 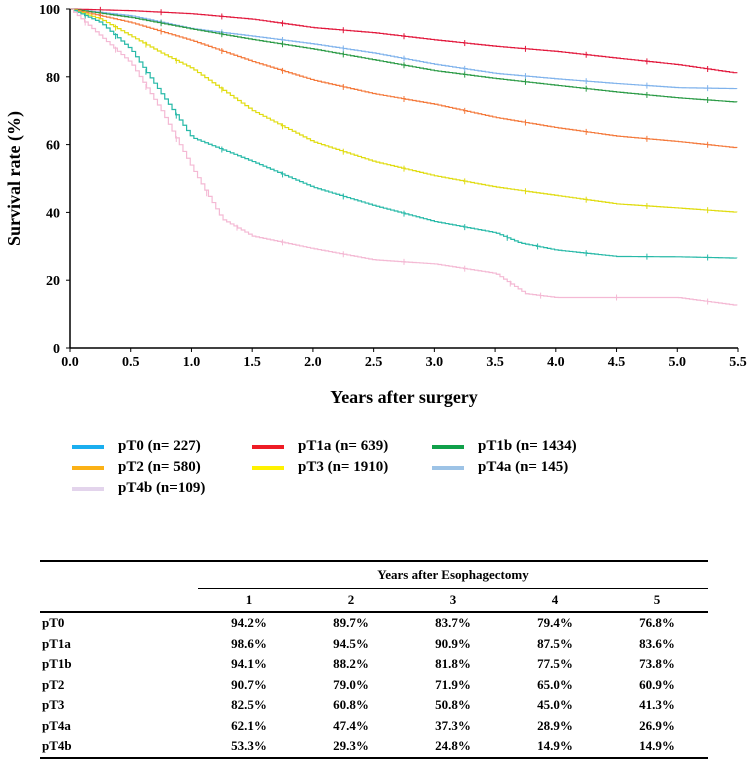 I want to click on table-cell: 94.1%, so click(x=249, y=664).